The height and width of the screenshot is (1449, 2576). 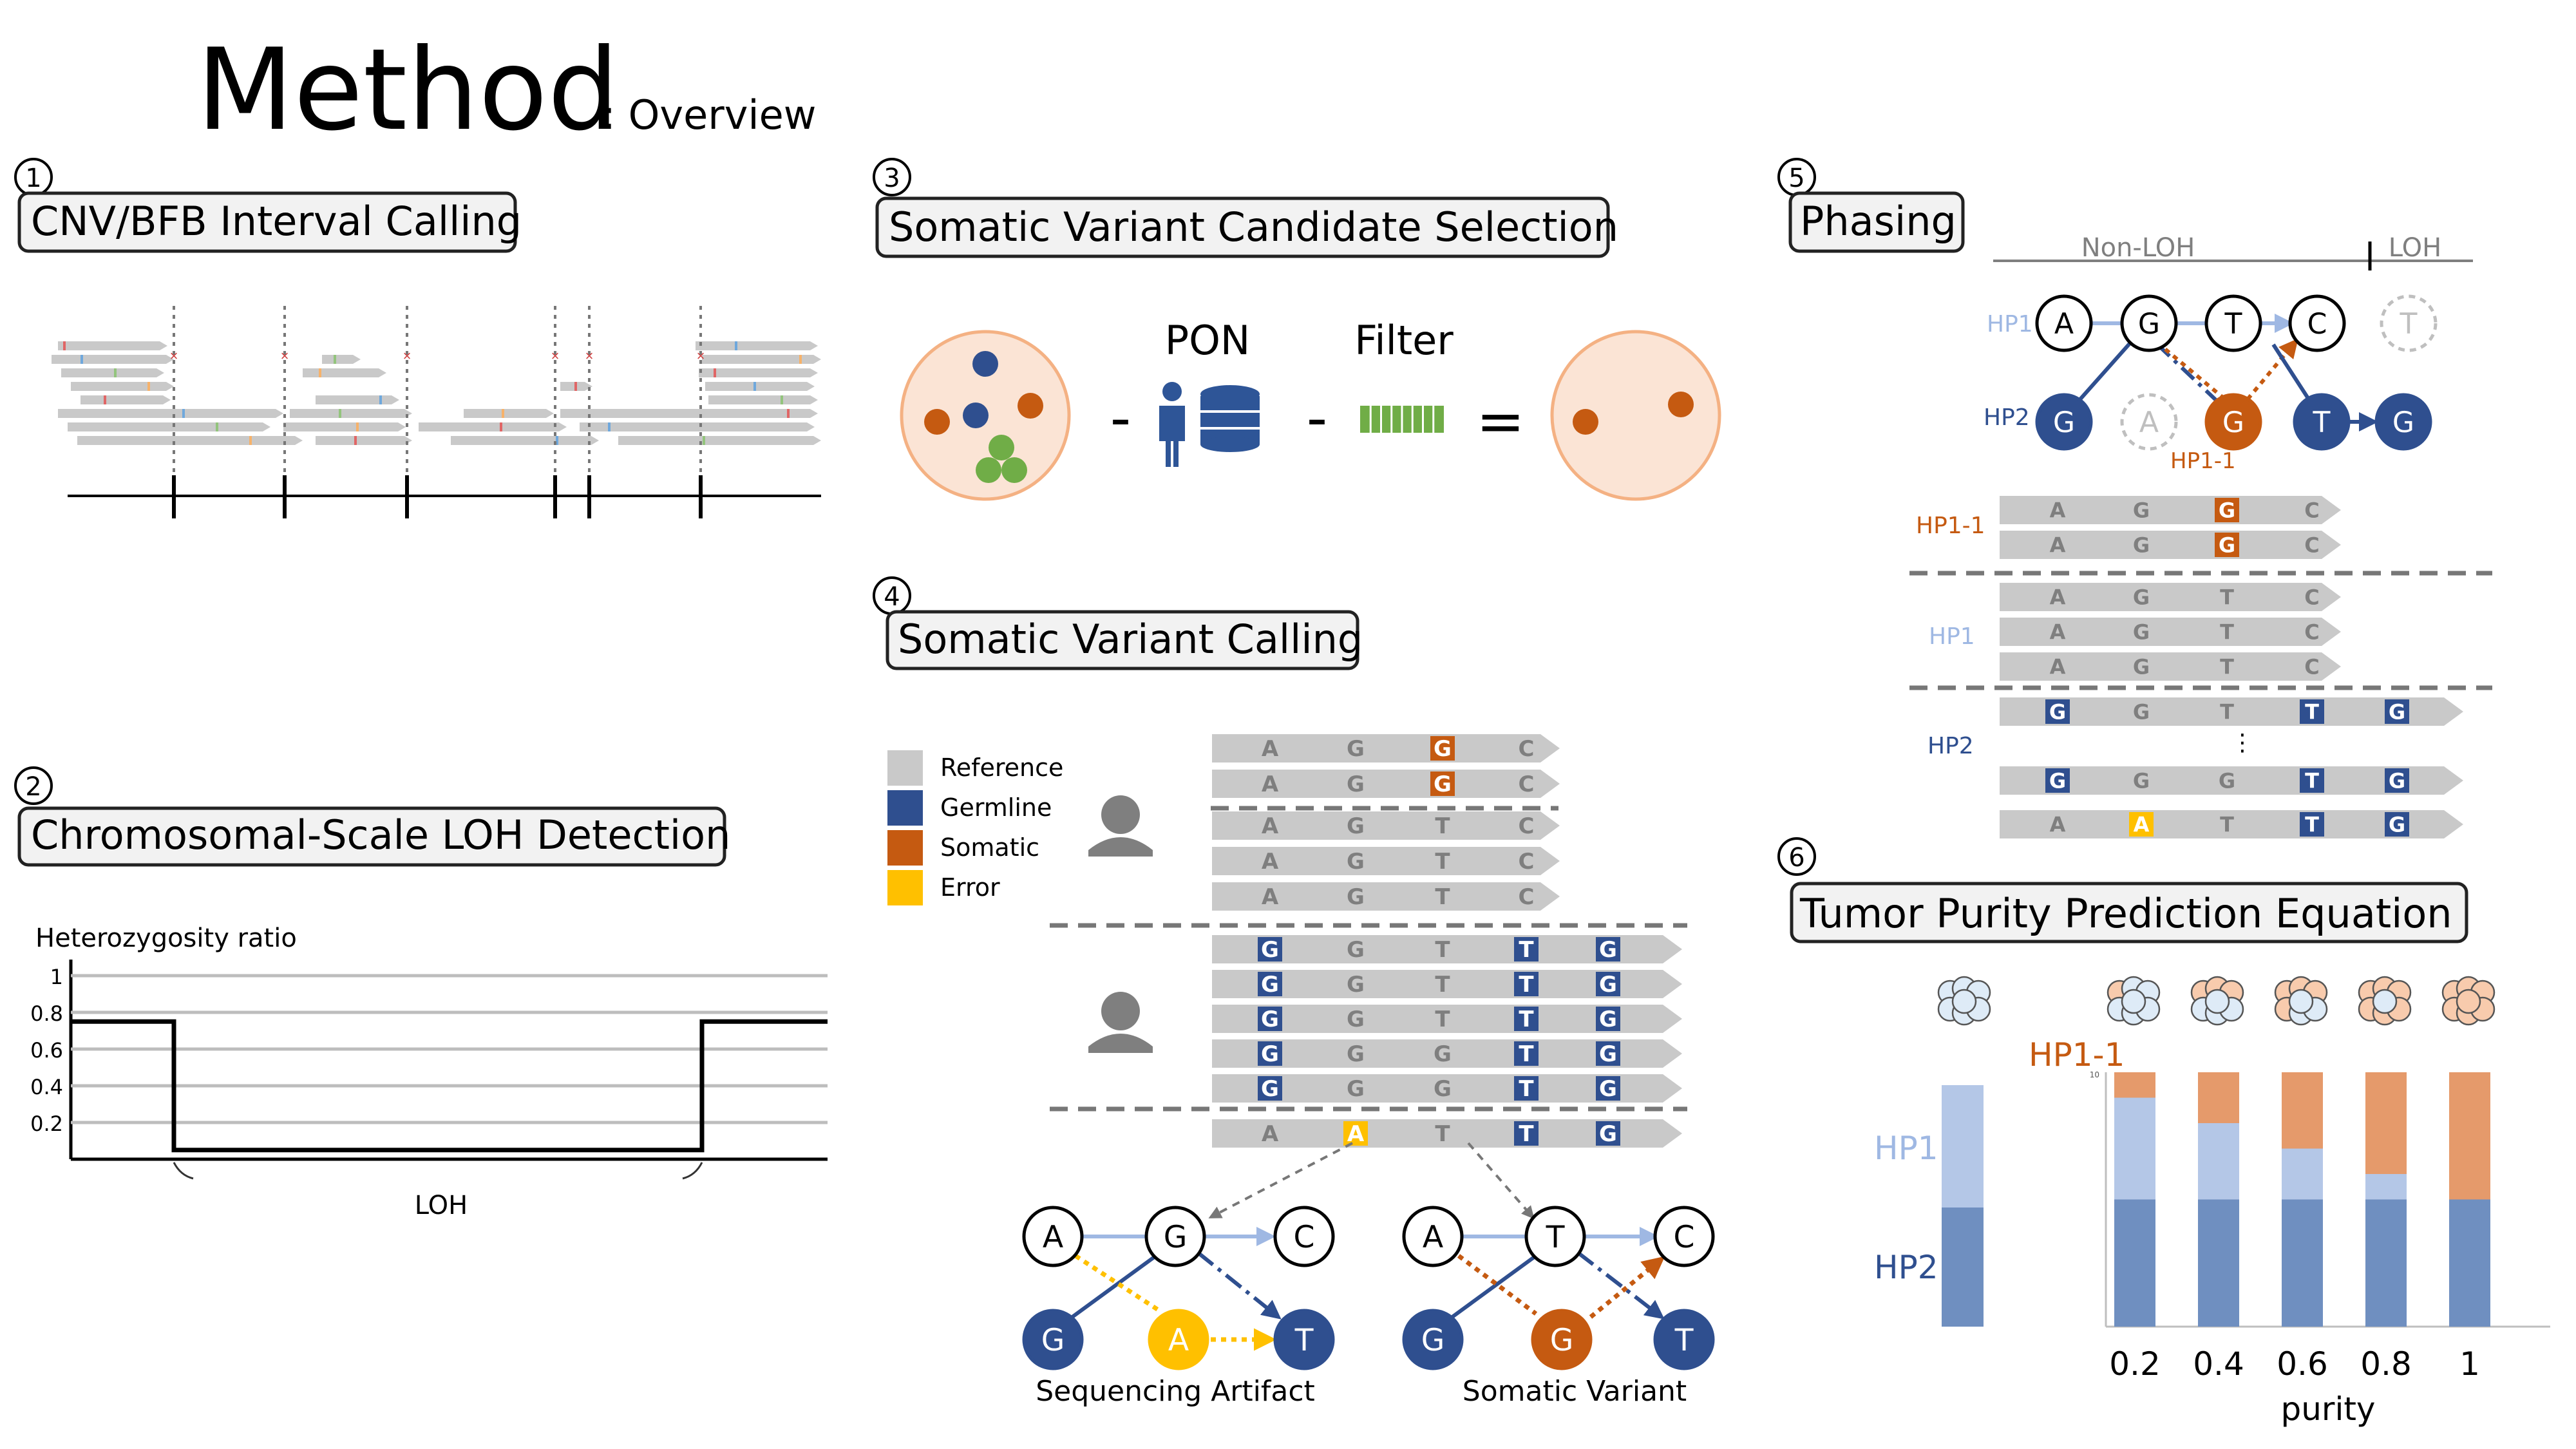 I want to click on panel-label: Somatic Variant Calling, so click(x=1130, y=639).